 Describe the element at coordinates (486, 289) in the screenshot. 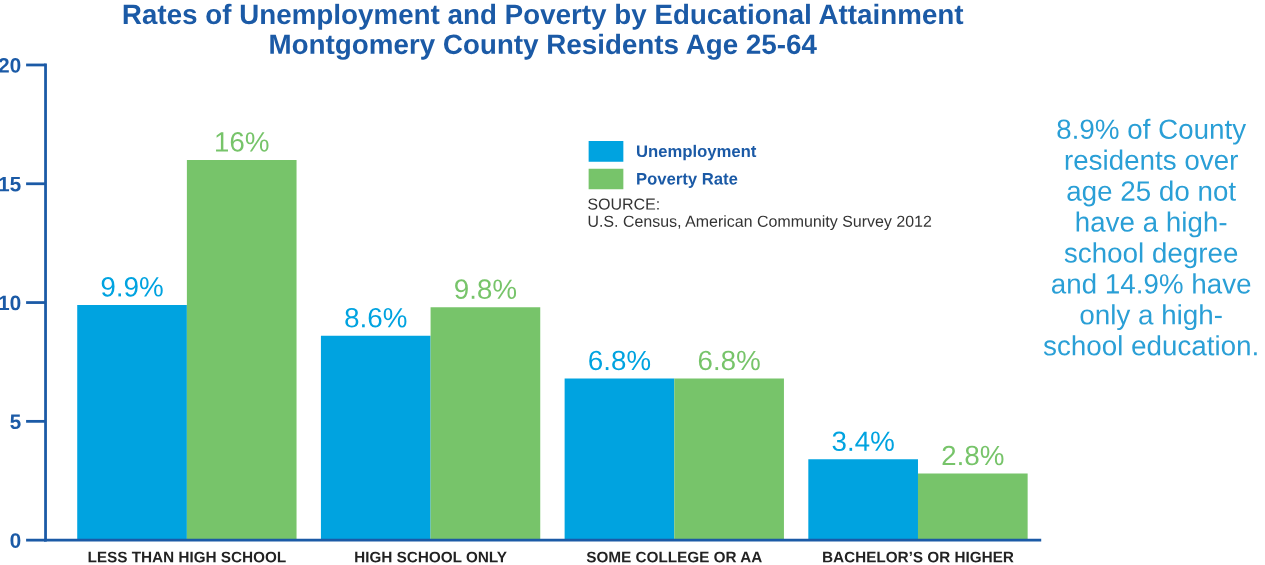

I see `data-label: 9.8%` at that location.